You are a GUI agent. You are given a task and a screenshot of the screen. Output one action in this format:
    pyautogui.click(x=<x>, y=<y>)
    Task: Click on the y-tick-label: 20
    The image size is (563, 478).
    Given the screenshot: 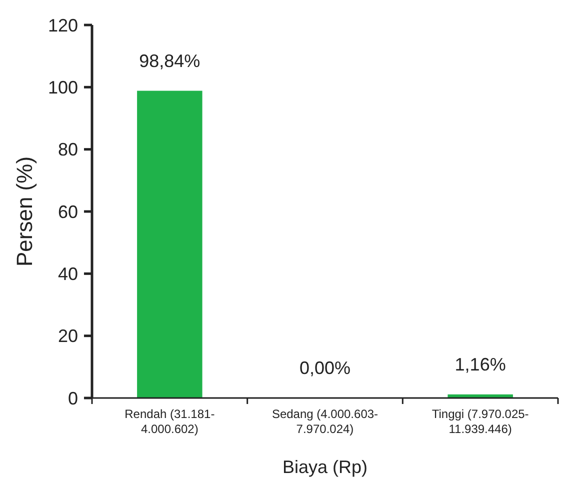 What is the action you would take?
    pyautogui.click(x=68, y=336)
    